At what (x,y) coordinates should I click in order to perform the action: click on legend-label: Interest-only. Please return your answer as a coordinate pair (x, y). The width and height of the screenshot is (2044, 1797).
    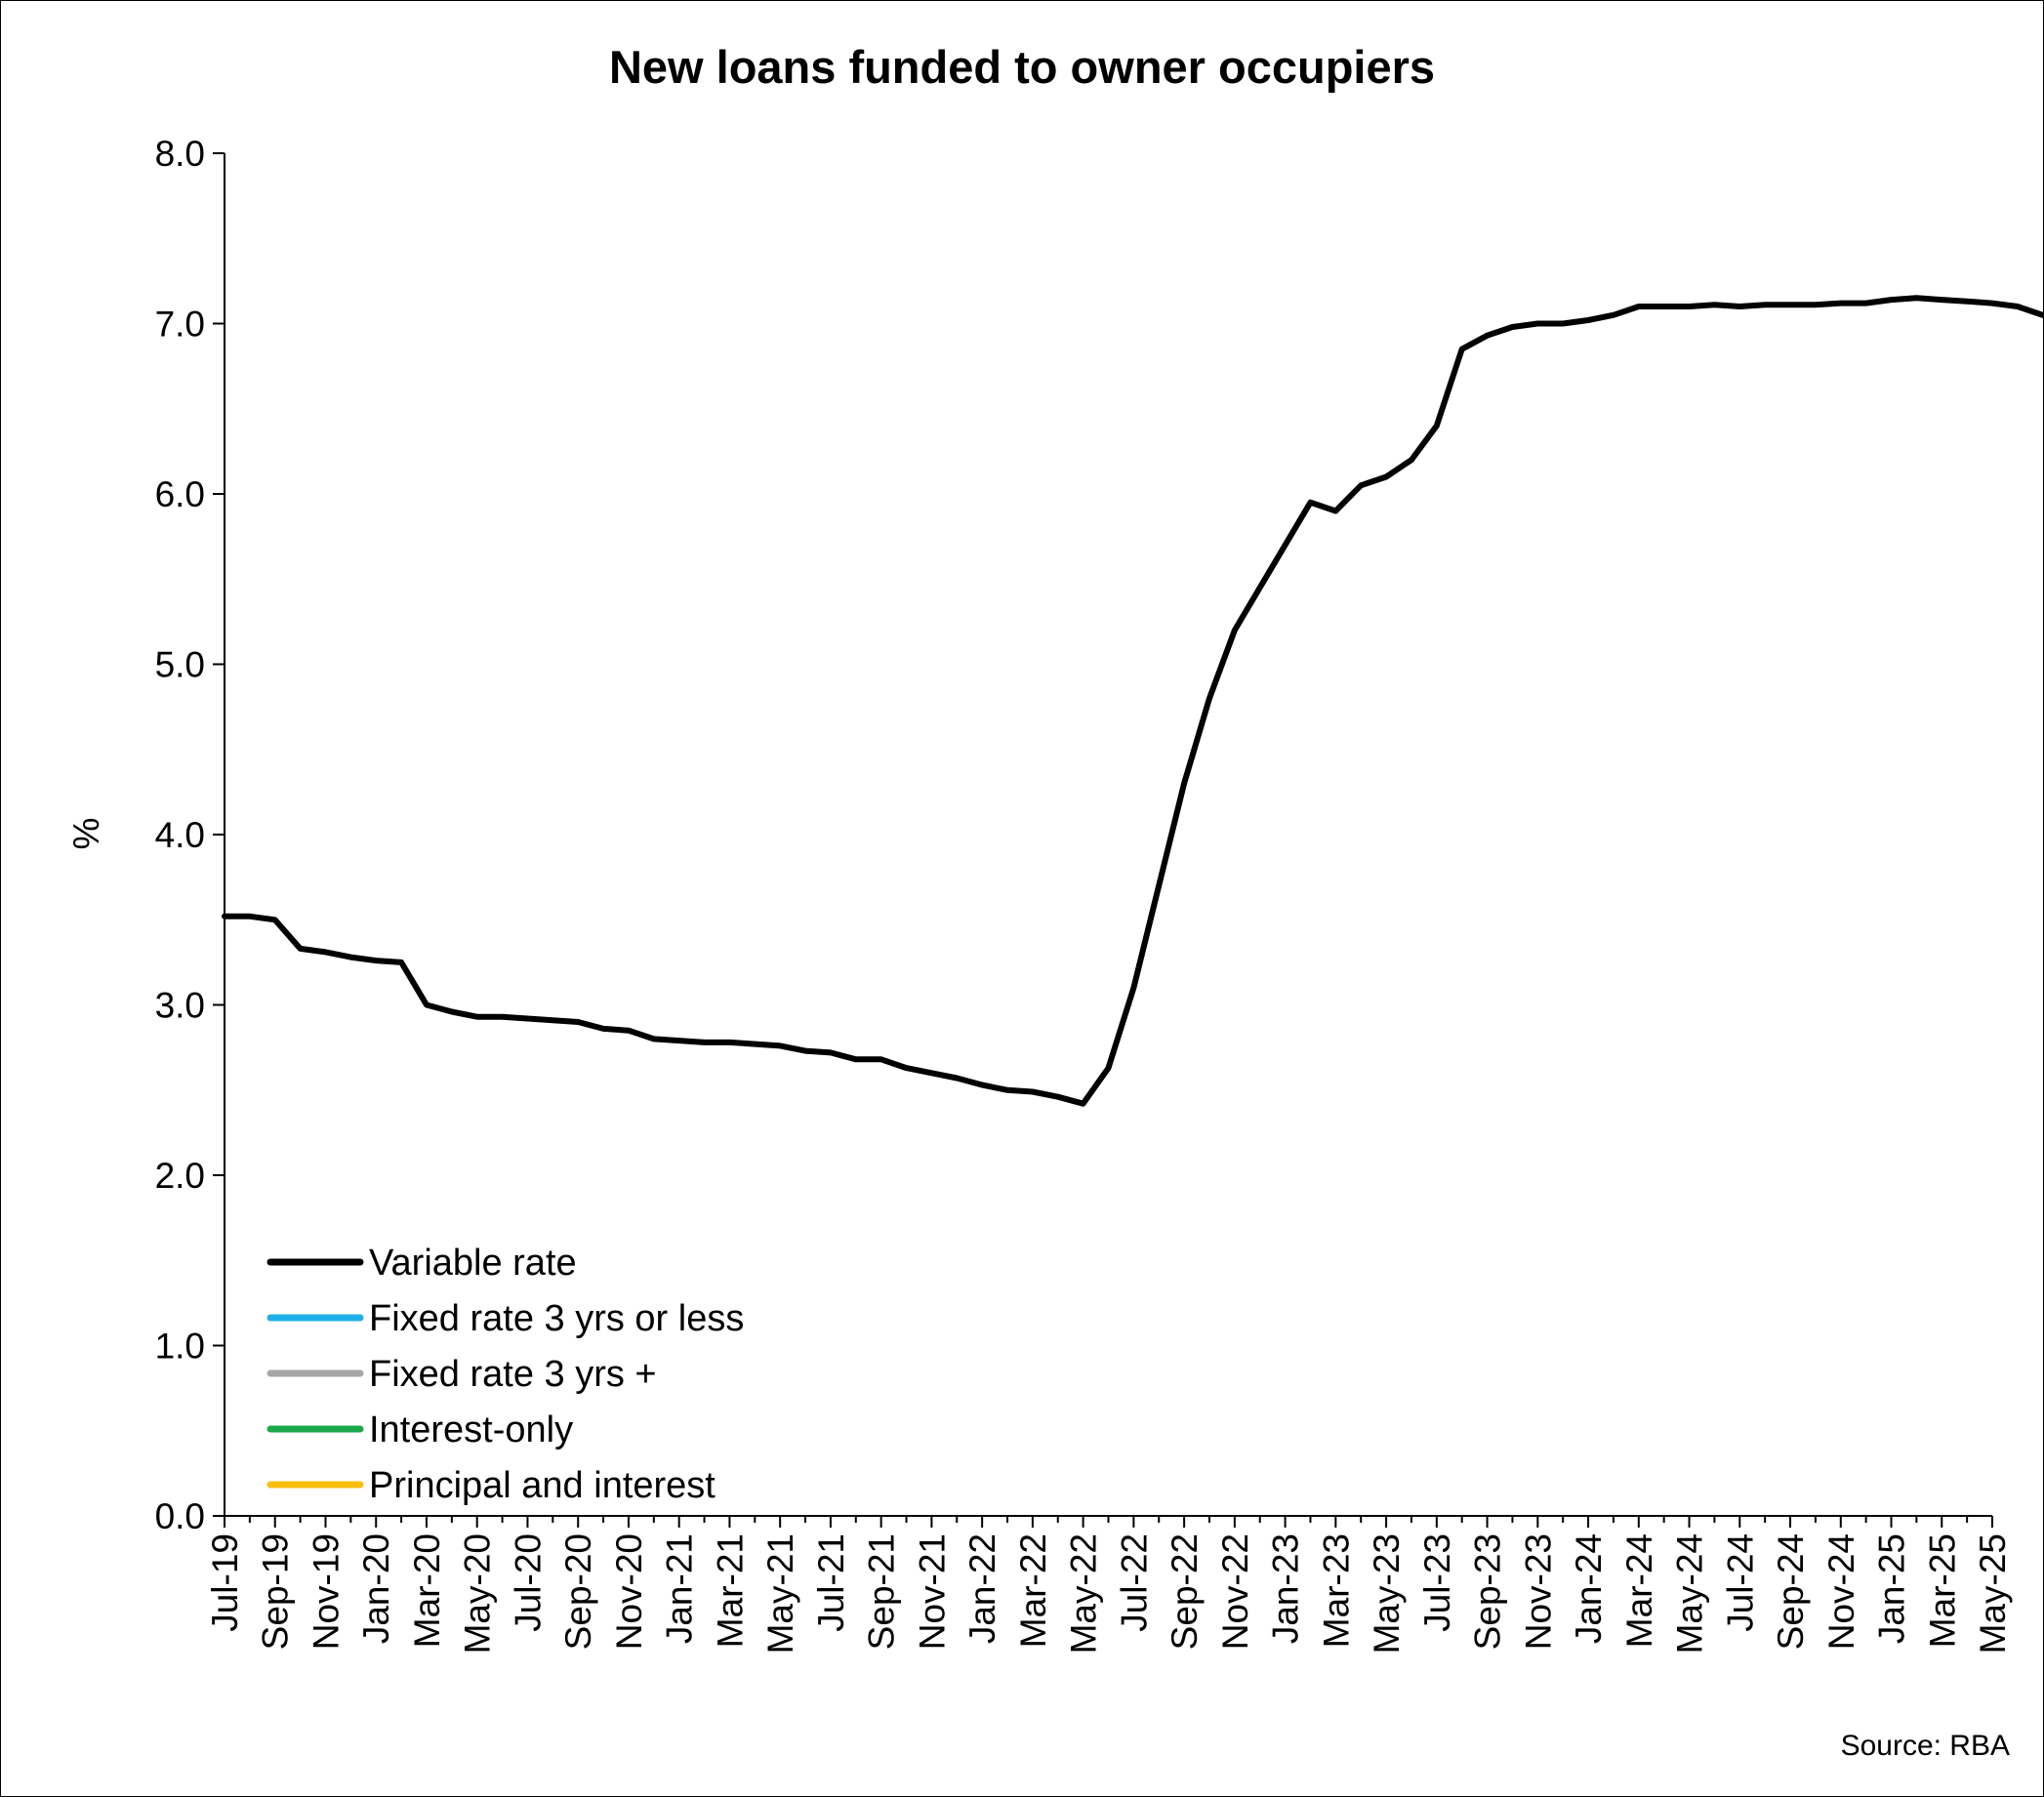
    Looking at the image, I should click on (471, 1430).